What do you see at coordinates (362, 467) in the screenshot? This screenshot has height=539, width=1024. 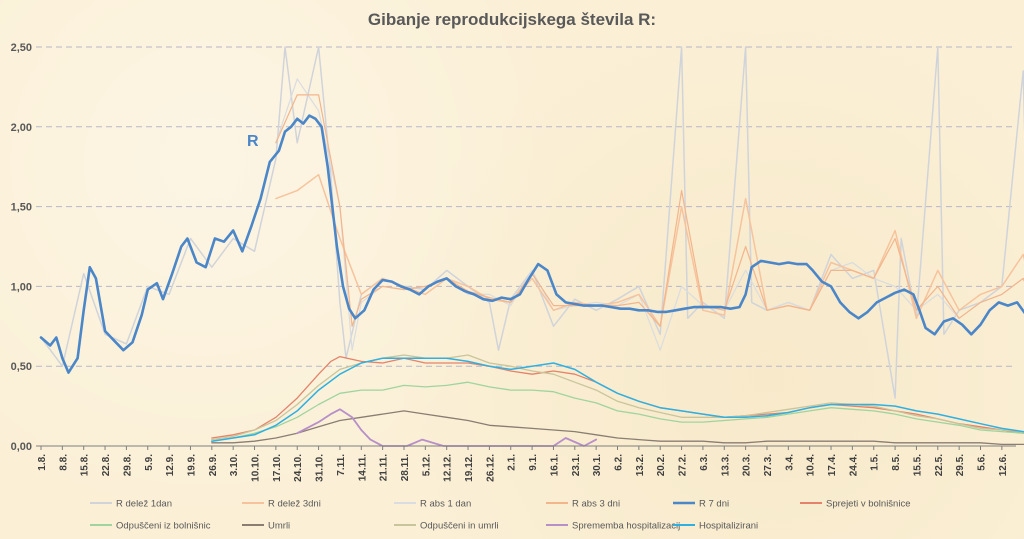 I see `x-tick-label: 14.11.` at bounding box center [362, 467].